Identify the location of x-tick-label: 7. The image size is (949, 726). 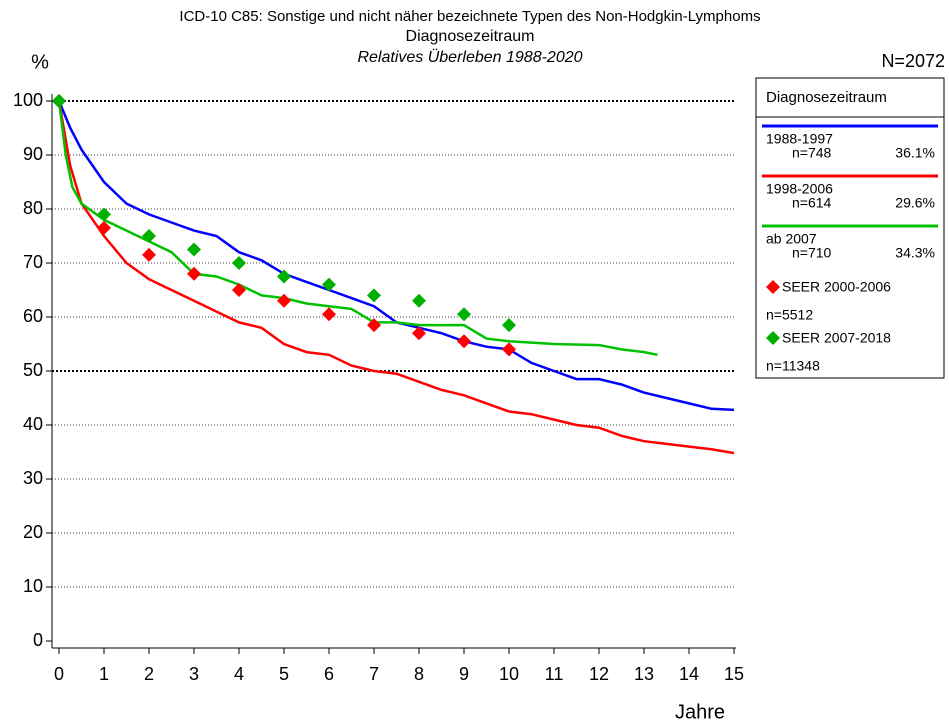
(374, 674).